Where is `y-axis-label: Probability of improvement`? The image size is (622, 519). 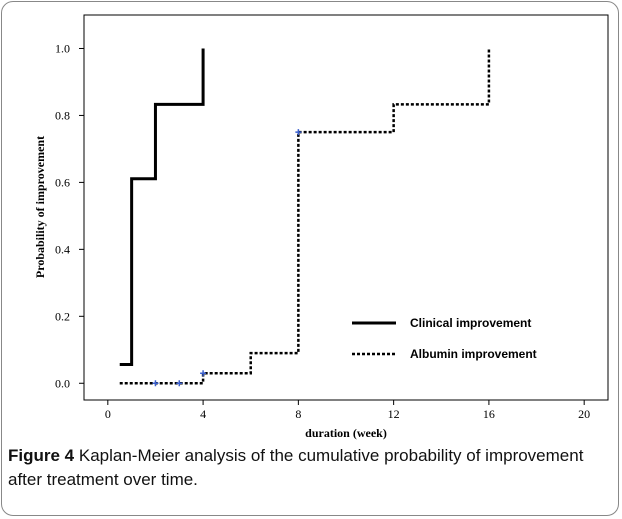 y-axis-label: Probability of improvement is located at coordinates (40, 207).